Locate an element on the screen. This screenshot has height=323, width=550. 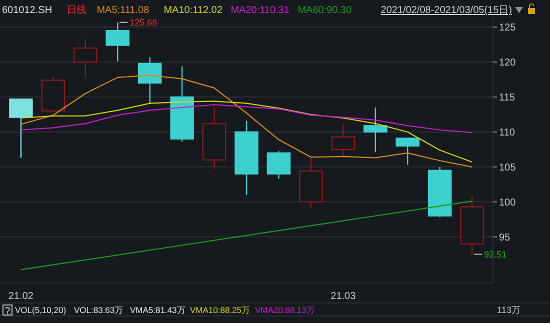
text: MA5:111.08 is located at coordinates (123, 10).